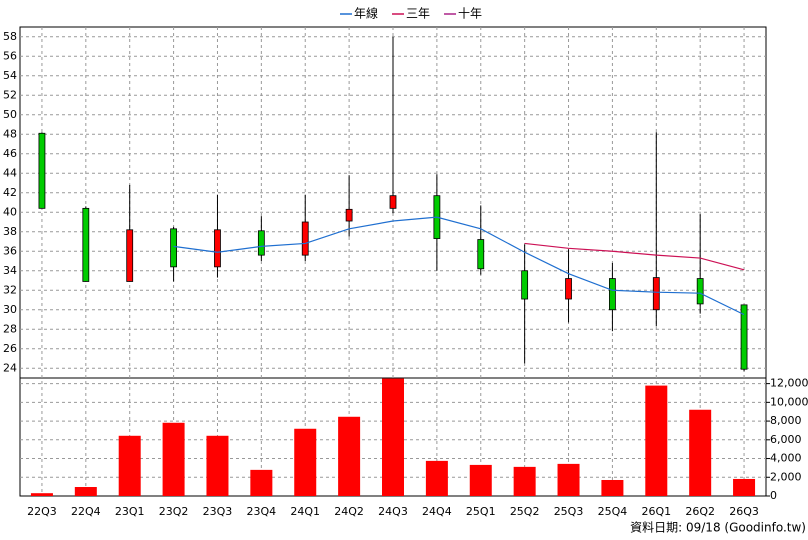 The image size is (808, 540). I want to click on y2-tick-label: 6,000, so click(786, 439).